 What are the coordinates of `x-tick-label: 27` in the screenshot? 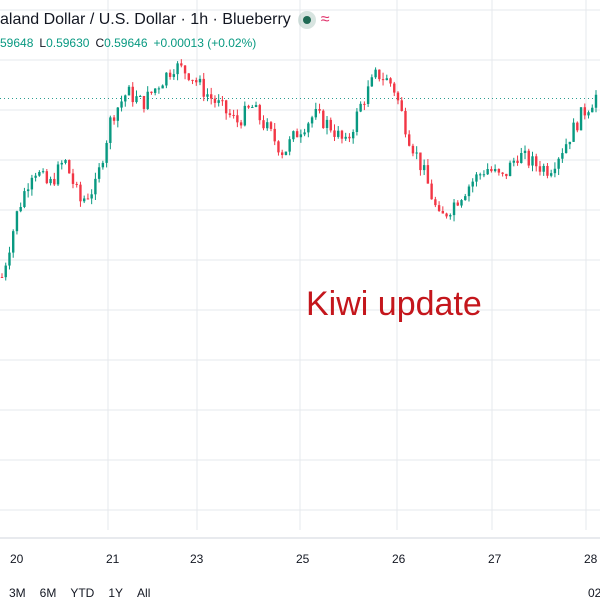 It's located at (495, 559).